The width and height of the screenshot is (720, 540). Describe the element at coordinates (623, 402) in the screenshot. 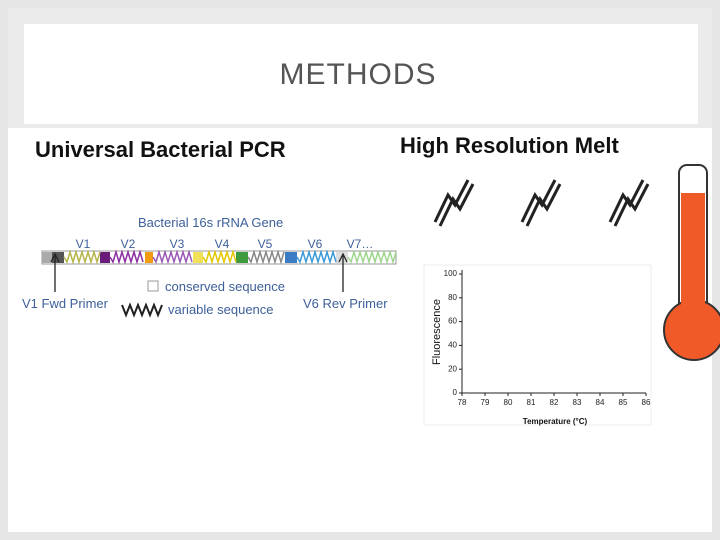

I see `x-tick-label: 85` at that location.